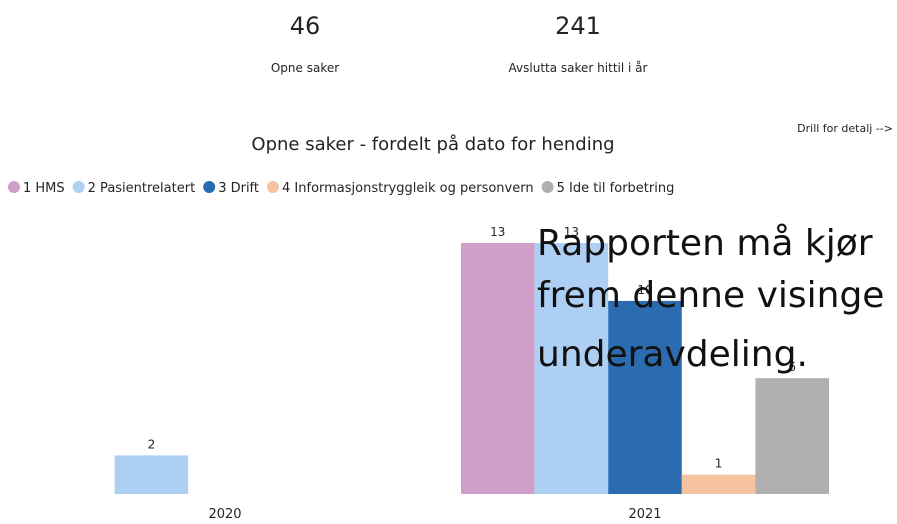 Image resolution: width=897 pixels, height=524 pixels. Describe the element at coordinates (845, 128) in the screenshot. I see `drill-link: Drill for detalj -->` at that location.